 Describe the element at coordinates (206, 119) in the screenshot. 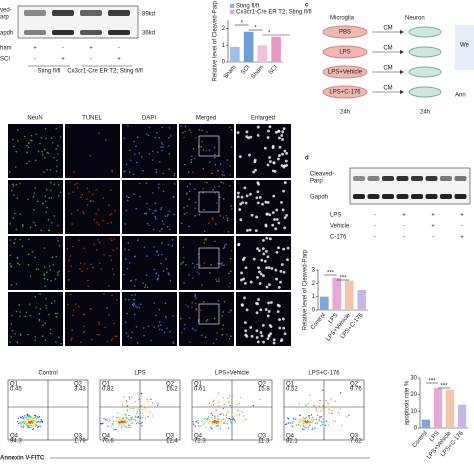

I see `label: Merged` at that location.